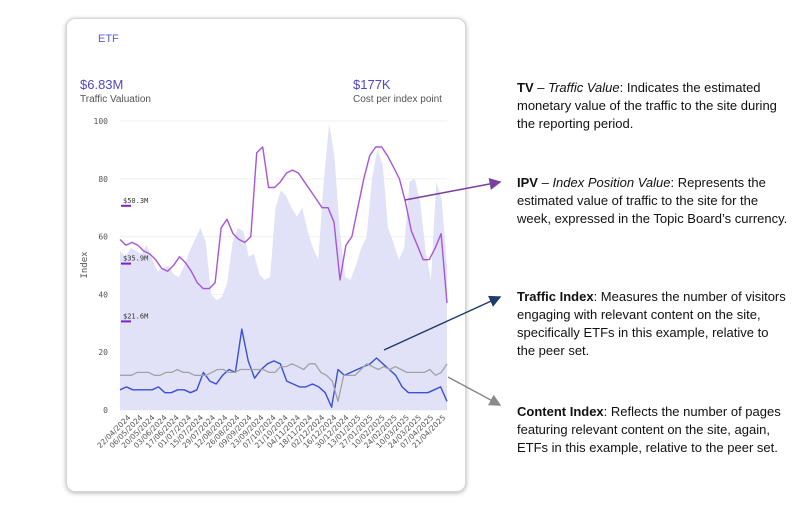  What do you see at coordinates (135, 259) in the screenshot?
I see `value-marker-label: $35.9M` at bounding box center [135, 259].